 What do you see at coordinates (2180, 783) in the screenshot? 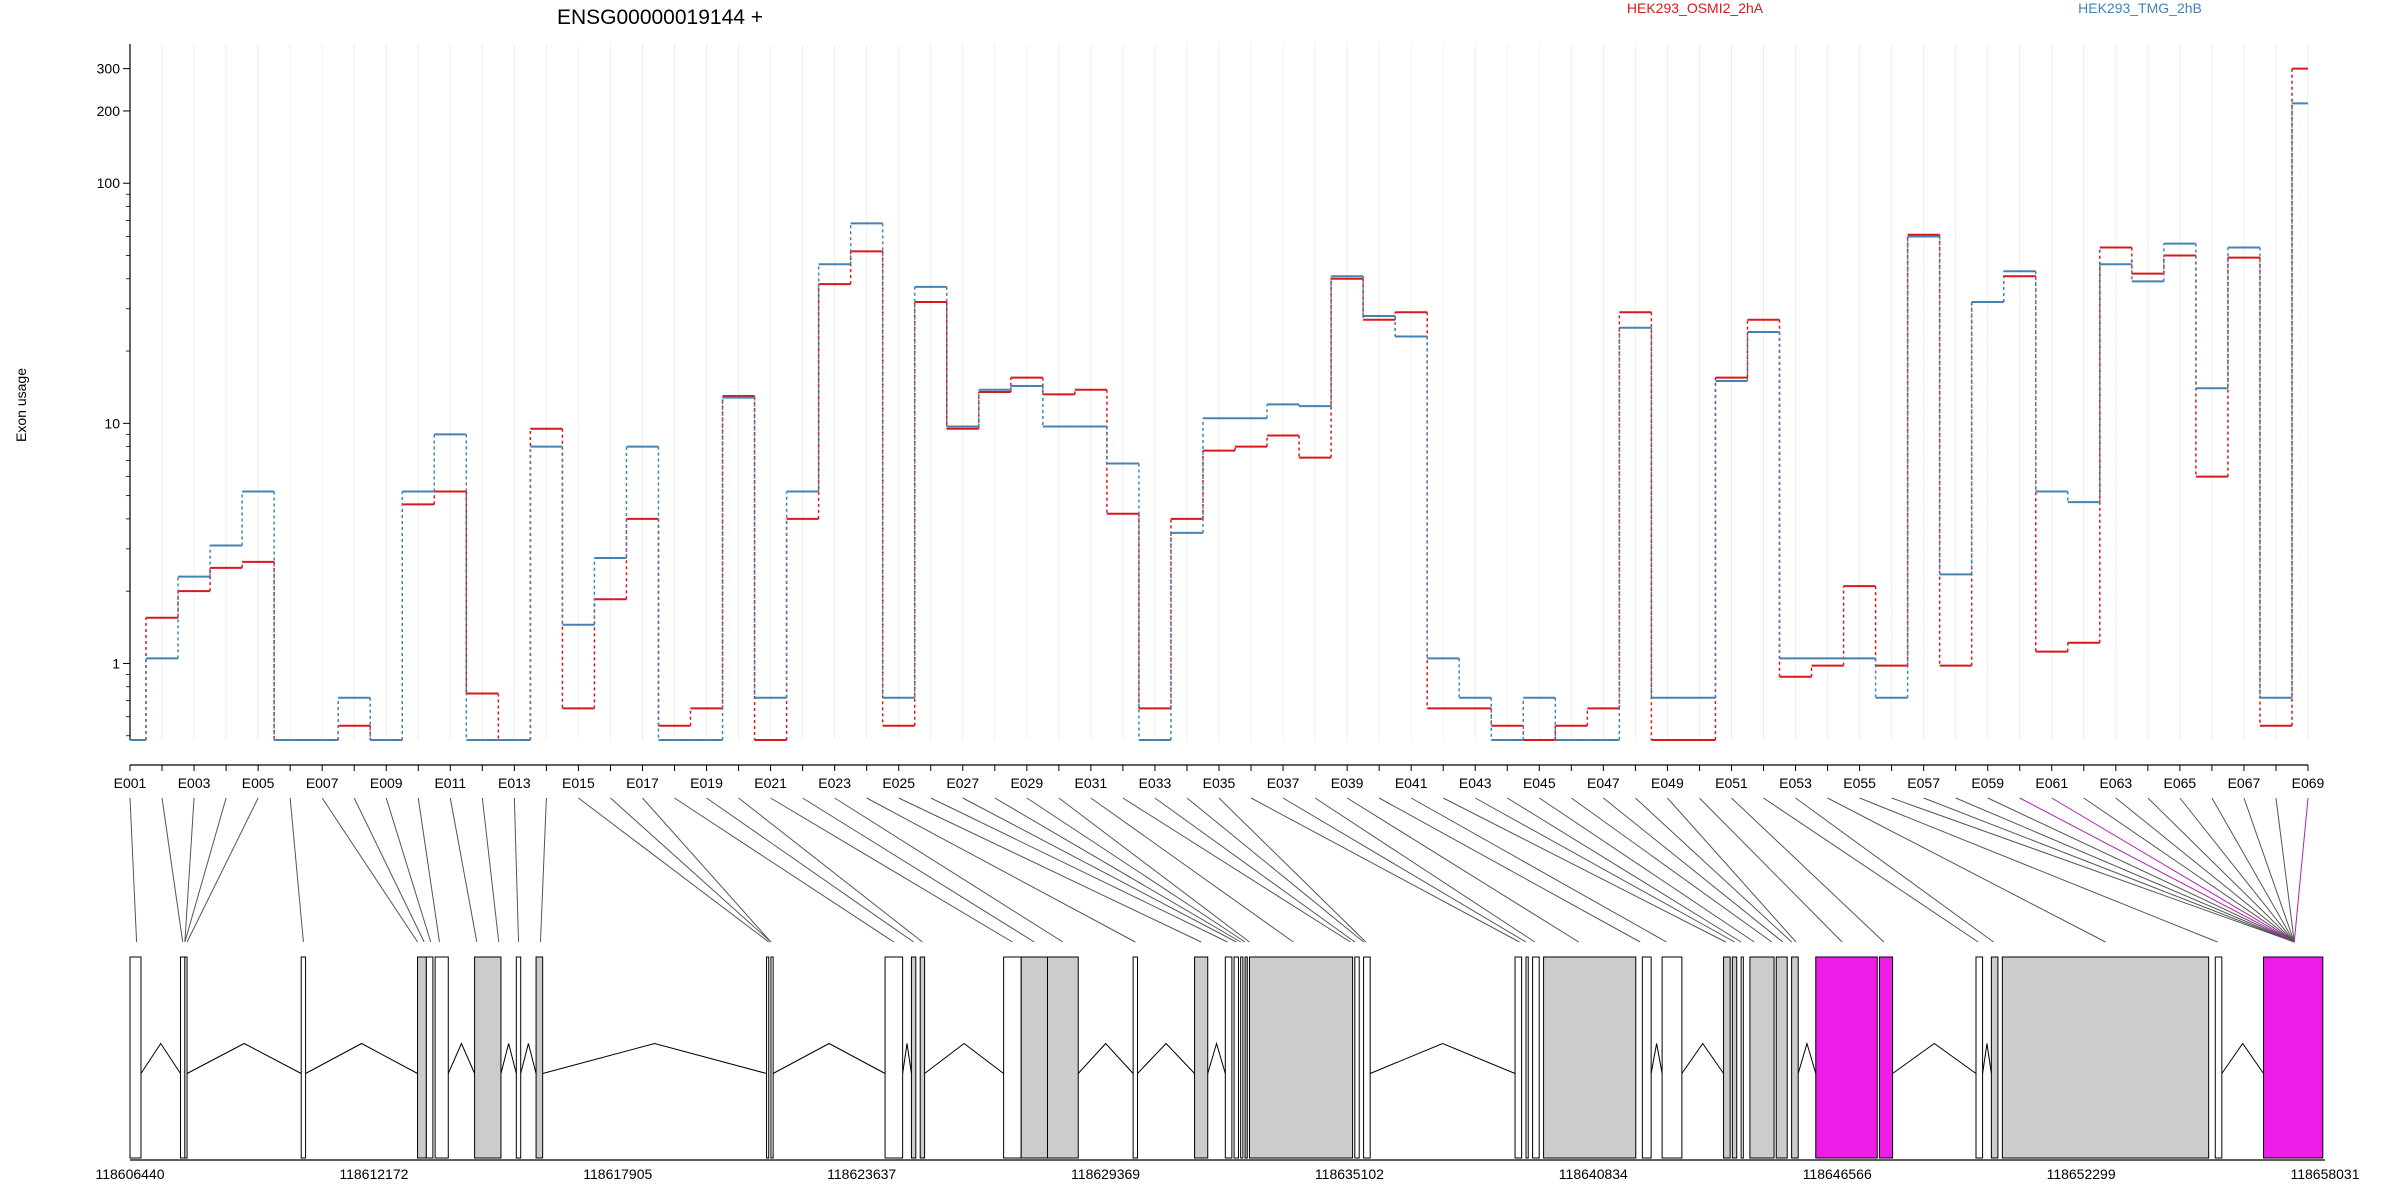
I see `x-tick-label: E065` at bounding box center [2180, 783].